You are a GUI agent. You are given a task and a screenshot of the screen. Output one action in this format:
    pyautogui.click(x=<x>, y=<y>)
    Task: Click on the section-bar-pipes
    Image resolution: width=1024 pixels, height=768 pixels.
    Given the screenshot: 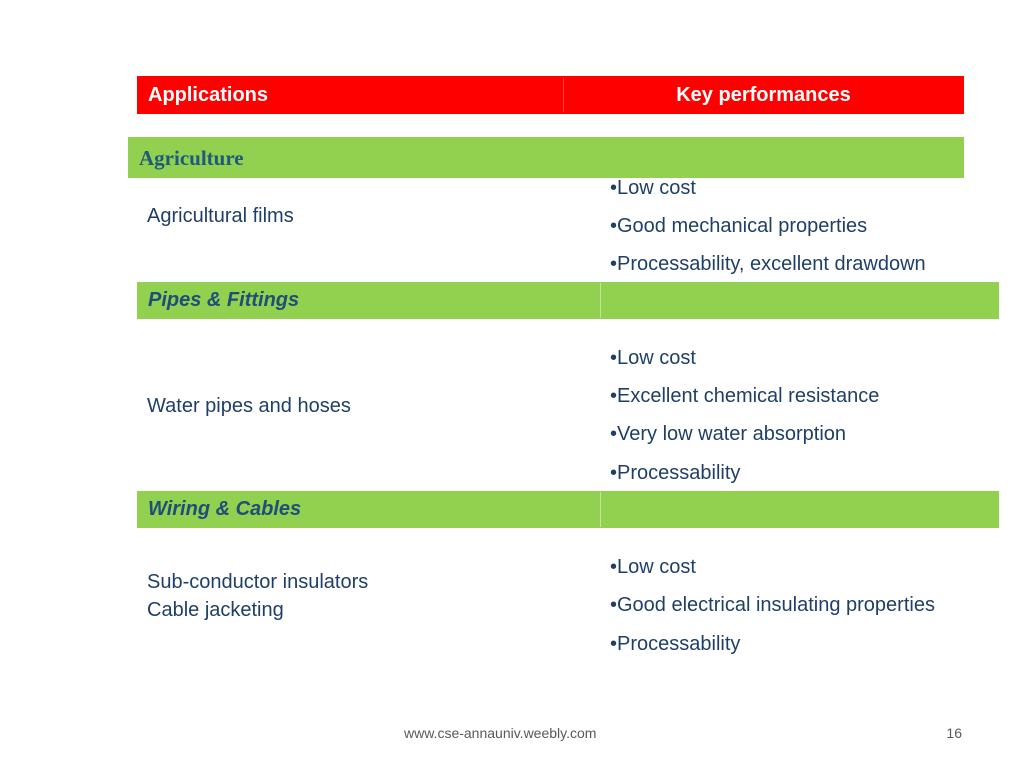 What is the action you would take?
    pyautogui.click(x=568, y=300)
    